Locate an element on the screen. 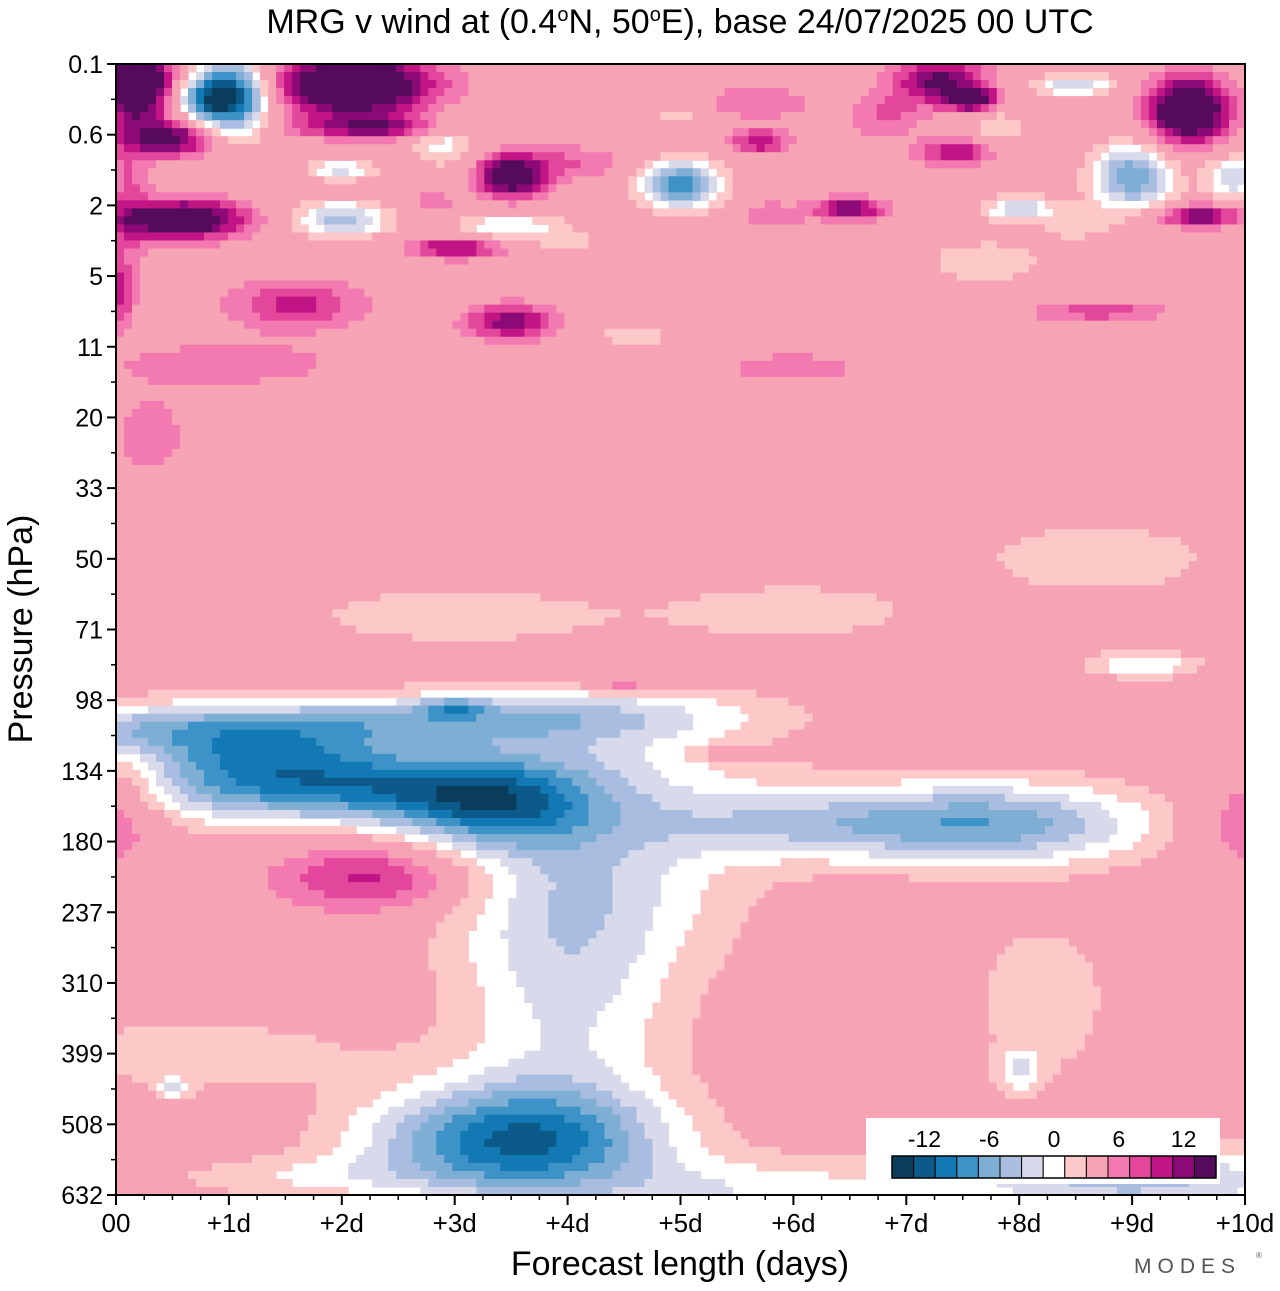 The height and width of the screenshot is (1291, 1280). y-tick-label: 399 is located at coordinates (82, 1055).